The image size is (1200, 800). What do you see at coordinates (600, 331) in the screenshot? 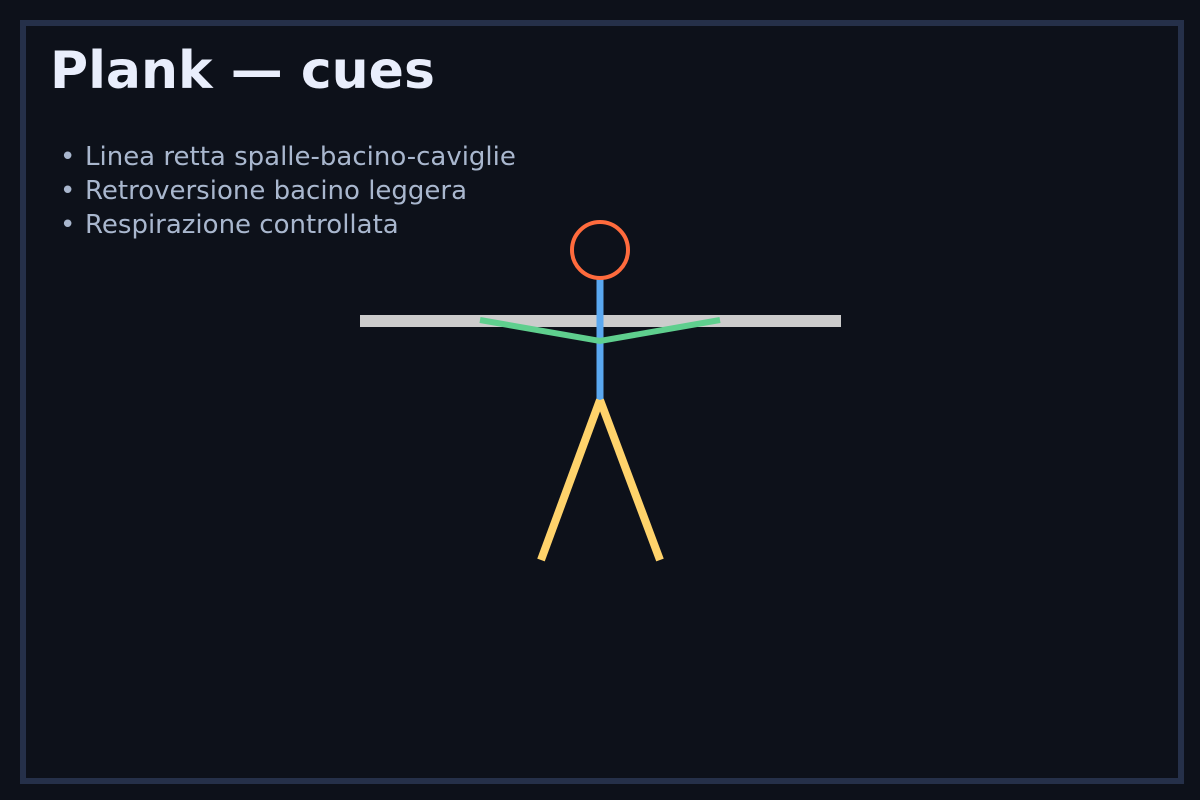
I see `arms` at bounding box center [600, 331].